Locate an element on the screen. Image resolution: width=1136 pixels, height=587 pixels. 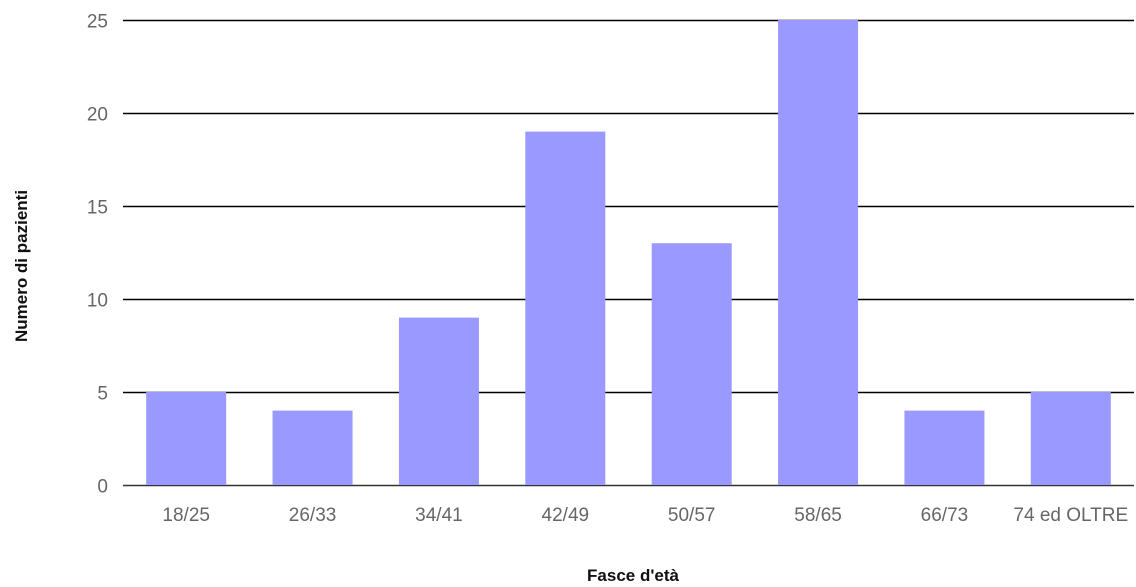
x-tick-label: 58/65 is located at coordinates (818, 515).